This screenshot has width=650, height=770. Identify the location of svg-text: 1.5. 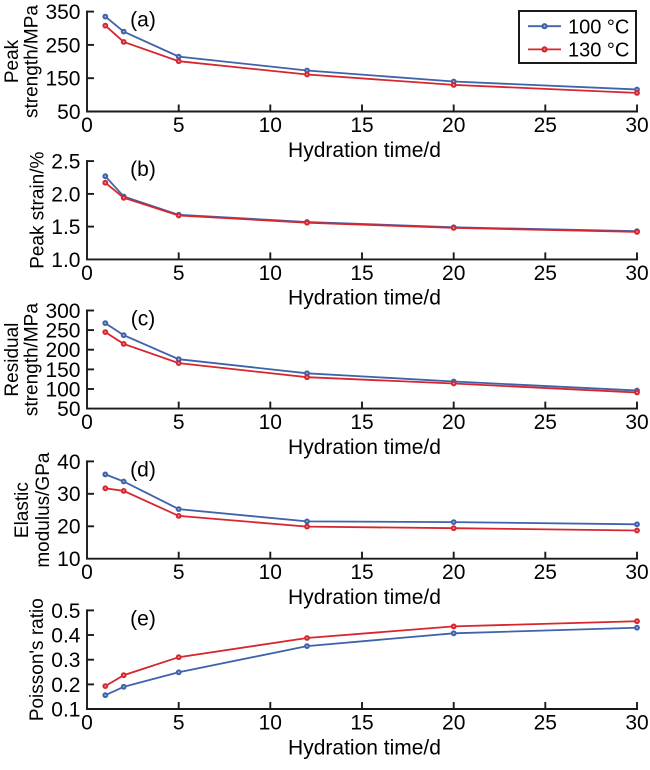
(65, 227).